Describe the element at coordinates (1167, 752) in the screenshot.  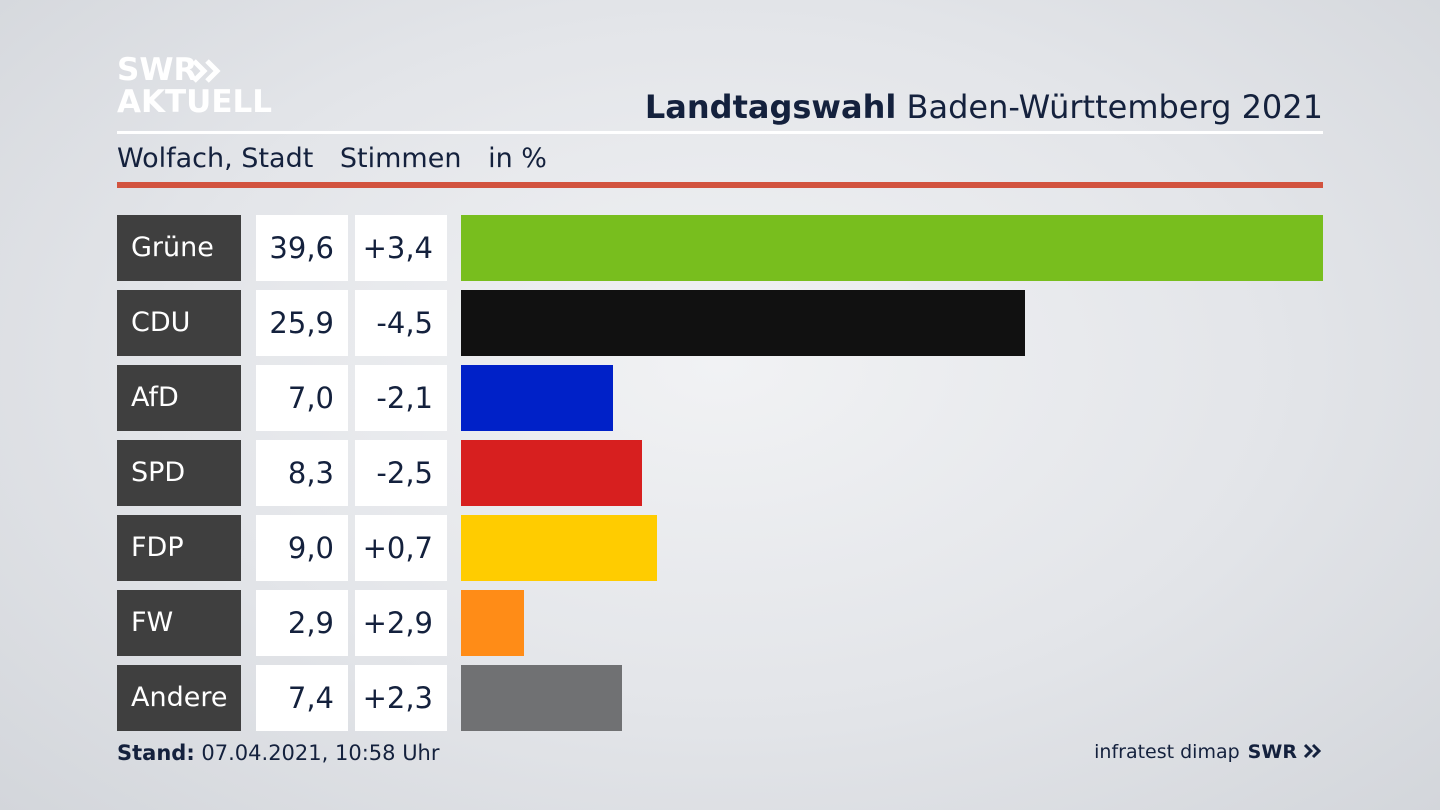
I see `source-label: infratest dimap` at that location.